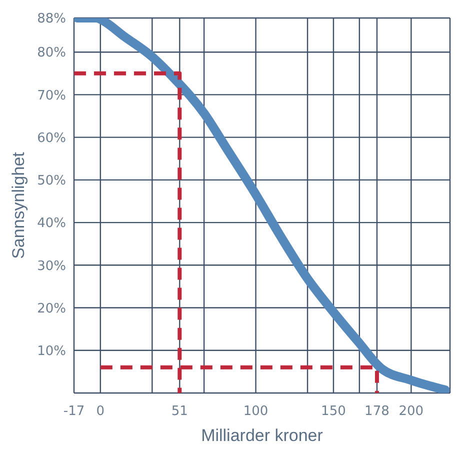 This screenshot has height=461, width=462. What do you see at coordinates (51, 224) in the screenshot?
I see `y-tick-label: 40%` at bounding box center [51, 224].